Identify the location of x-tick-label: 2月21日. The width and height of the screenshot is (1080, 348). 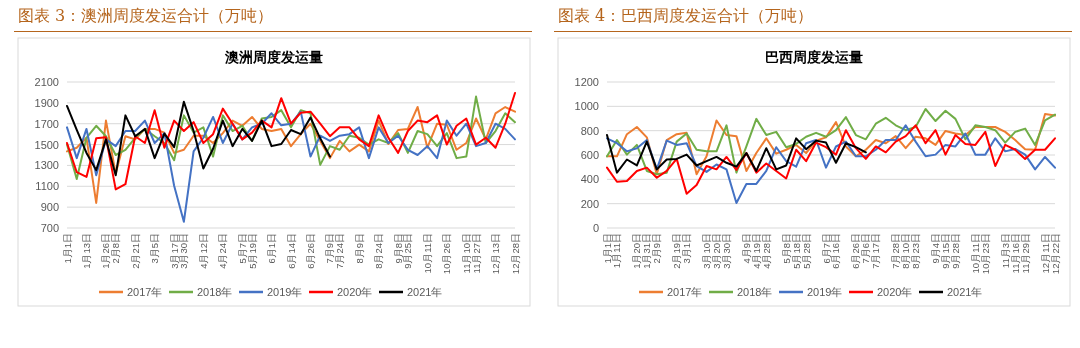
(135, 251).